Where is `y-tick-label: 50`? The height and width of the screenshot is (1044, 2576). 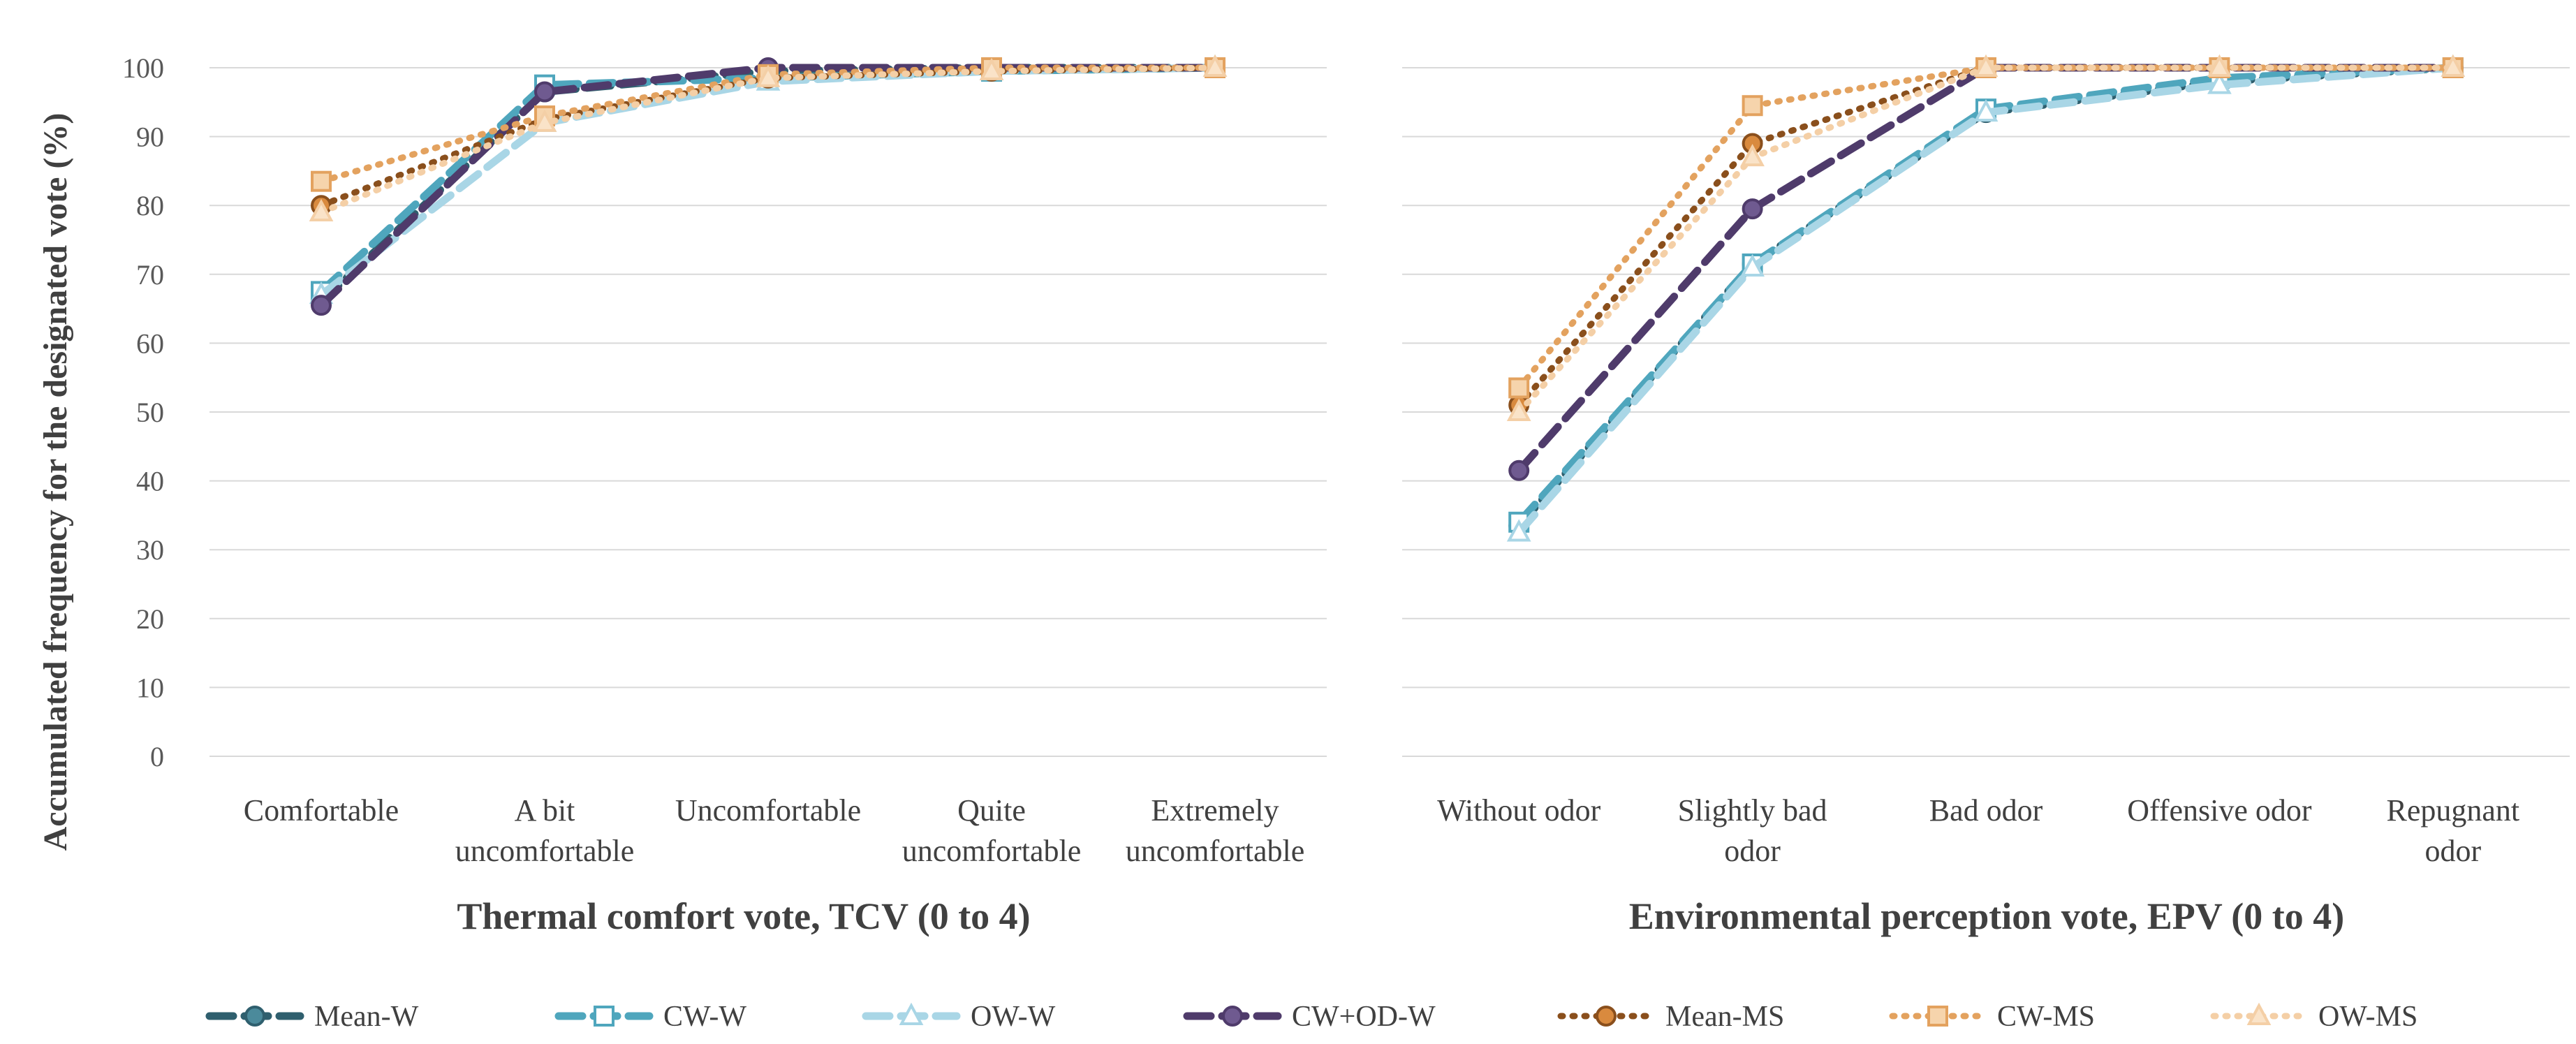
y-tick-label: 50 is located at coordinates (150, 412).